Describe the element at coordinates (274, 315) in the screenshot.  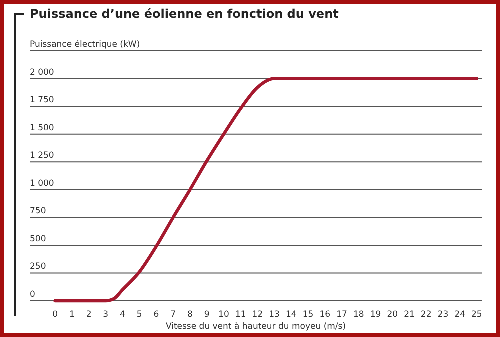
I see `x-tick-label: 13` at that location.